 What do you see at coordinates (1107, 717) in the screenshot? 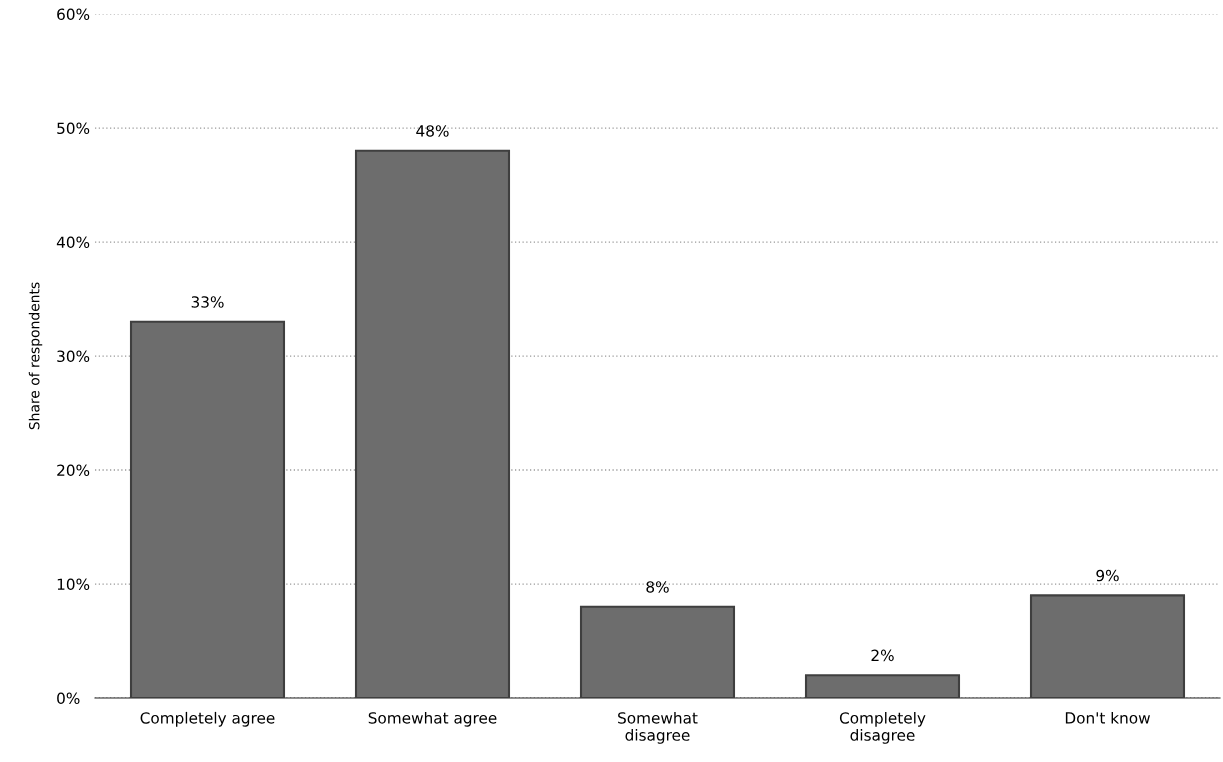
I see `x-tick-label: Don't know` at bounding box center [1107, 717].